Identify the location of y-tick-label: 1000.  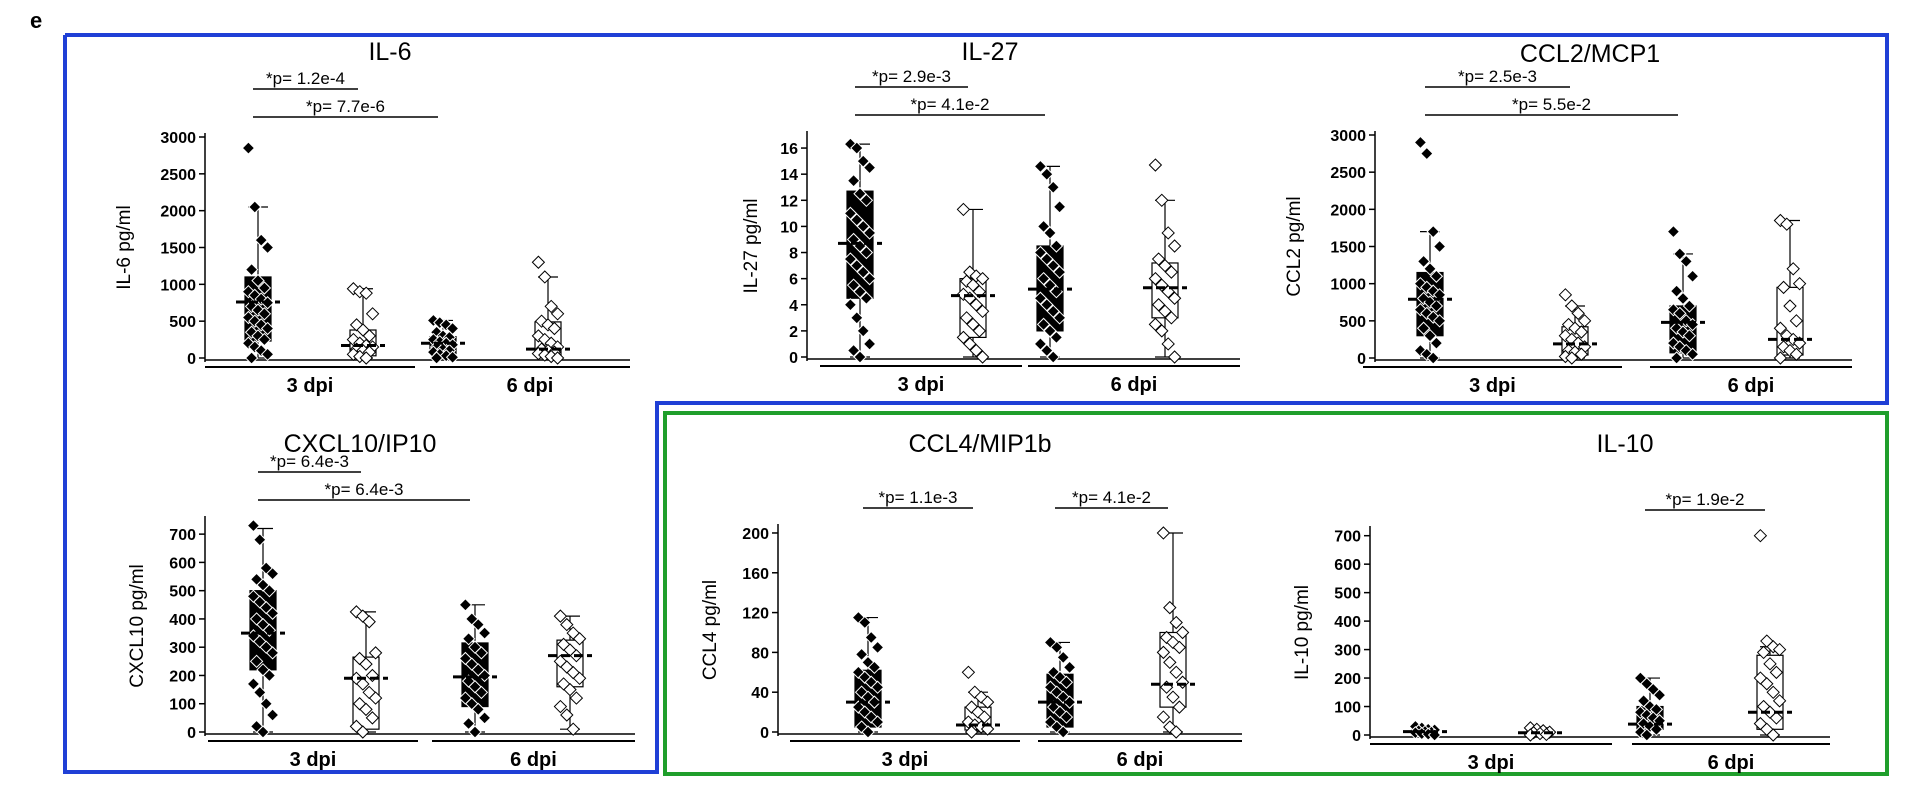
(178, 285).